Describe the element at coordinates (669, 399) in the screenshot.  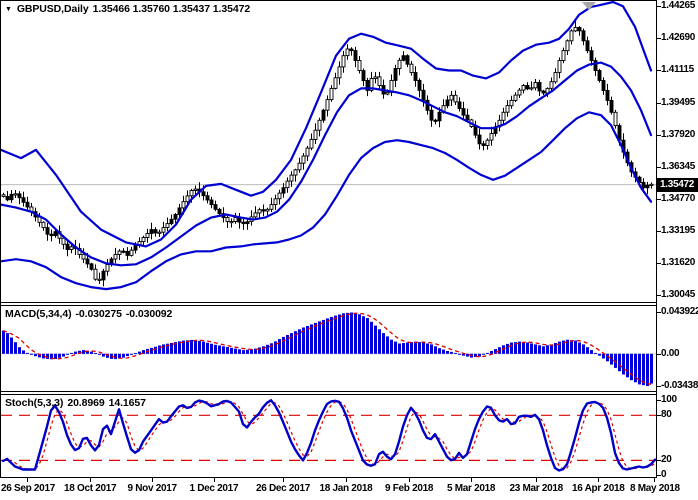
I see `stoch-axis-label: 100` at that location.